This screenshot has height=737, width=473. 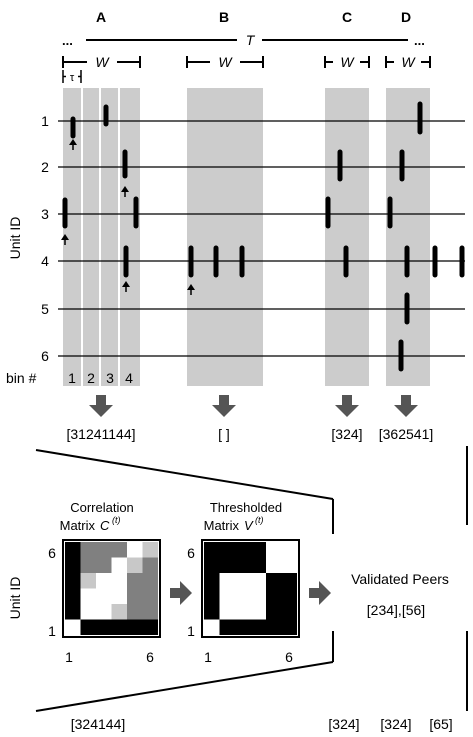 I want to click on correlation-superscript: (t), so click(x=116, y=520).